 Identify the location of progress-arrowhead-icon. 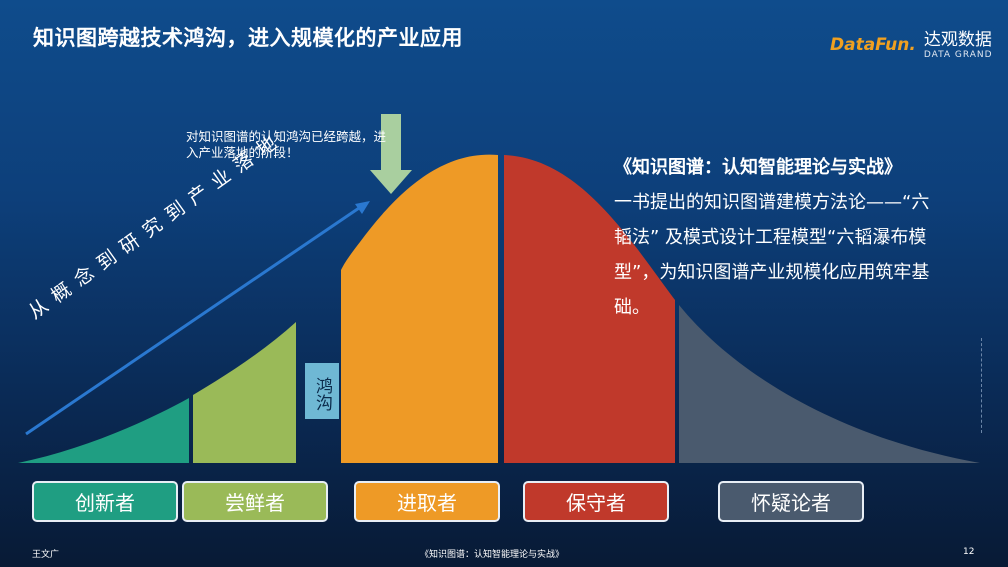
(362, 207).